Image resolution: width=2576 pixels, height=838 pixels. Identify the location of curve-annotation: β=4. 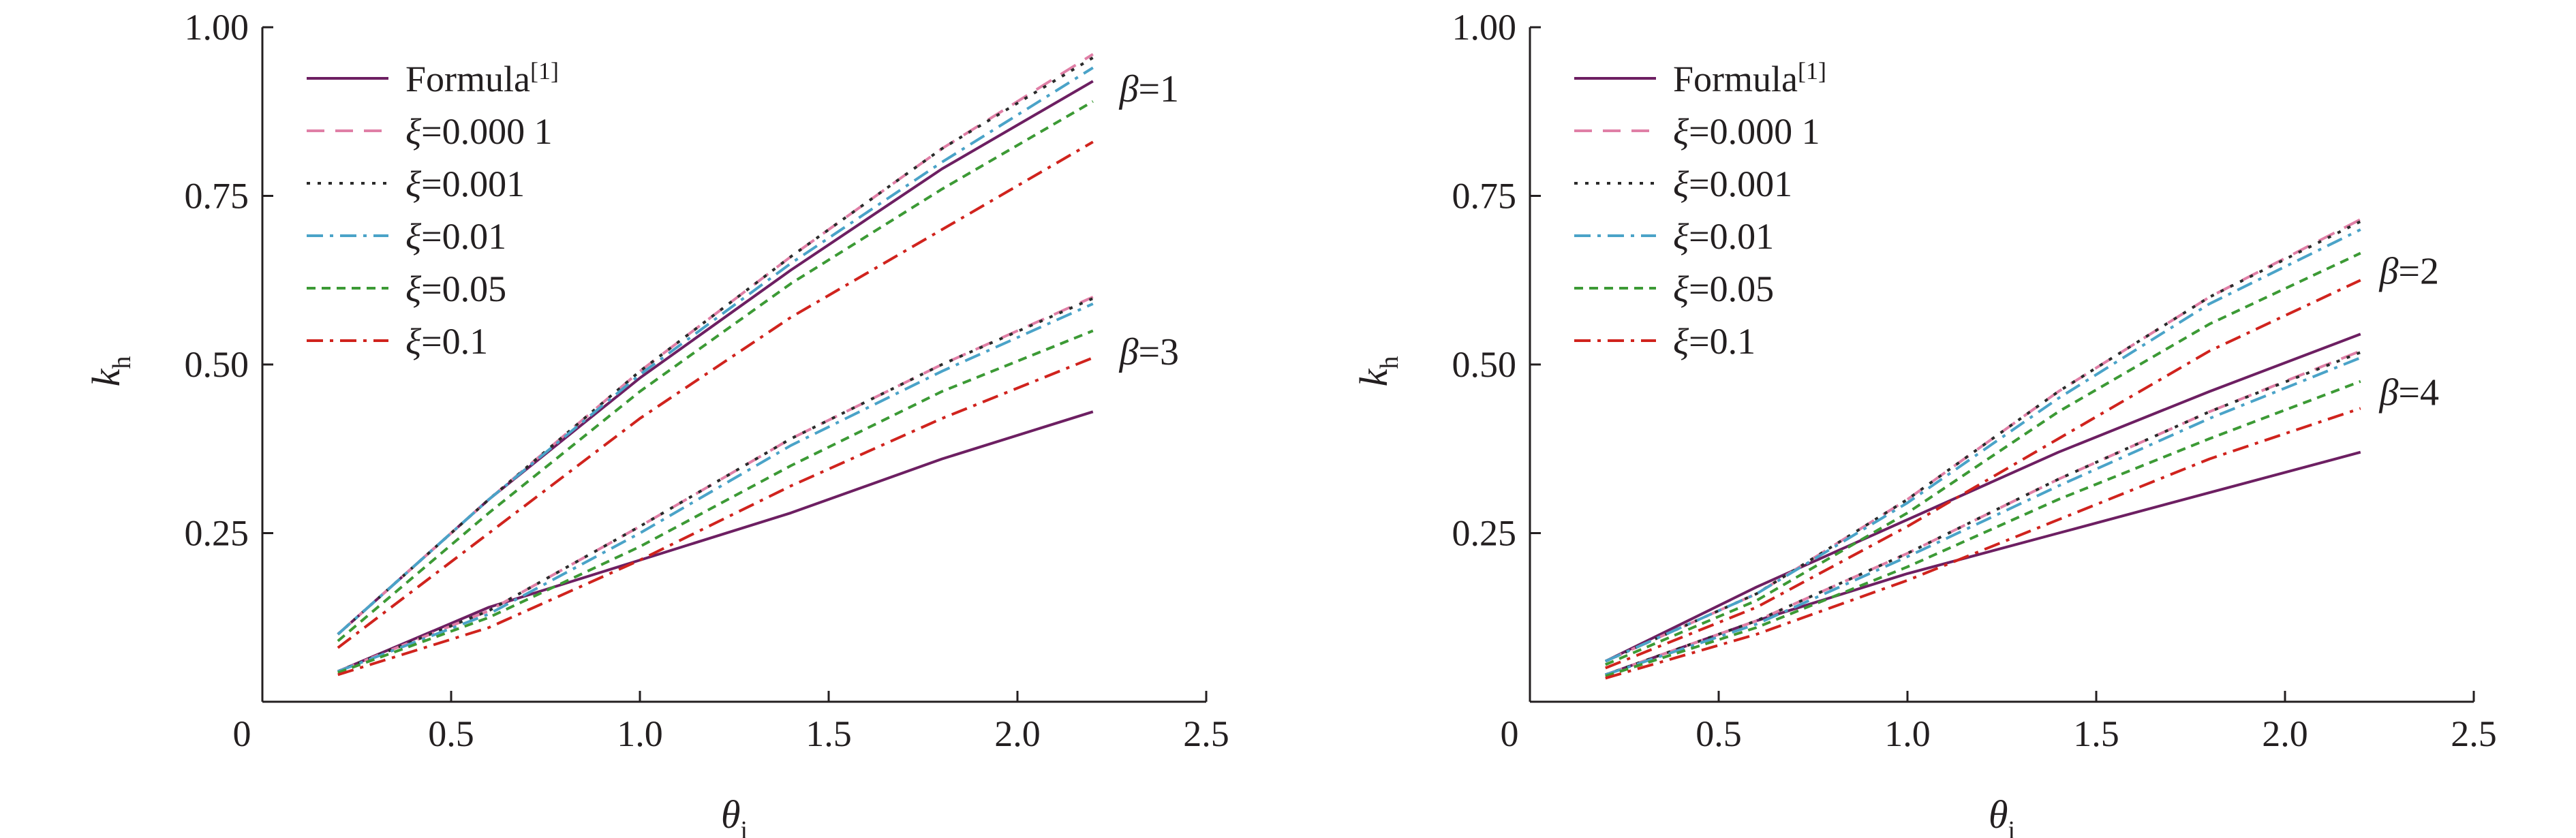
(2409, 393).